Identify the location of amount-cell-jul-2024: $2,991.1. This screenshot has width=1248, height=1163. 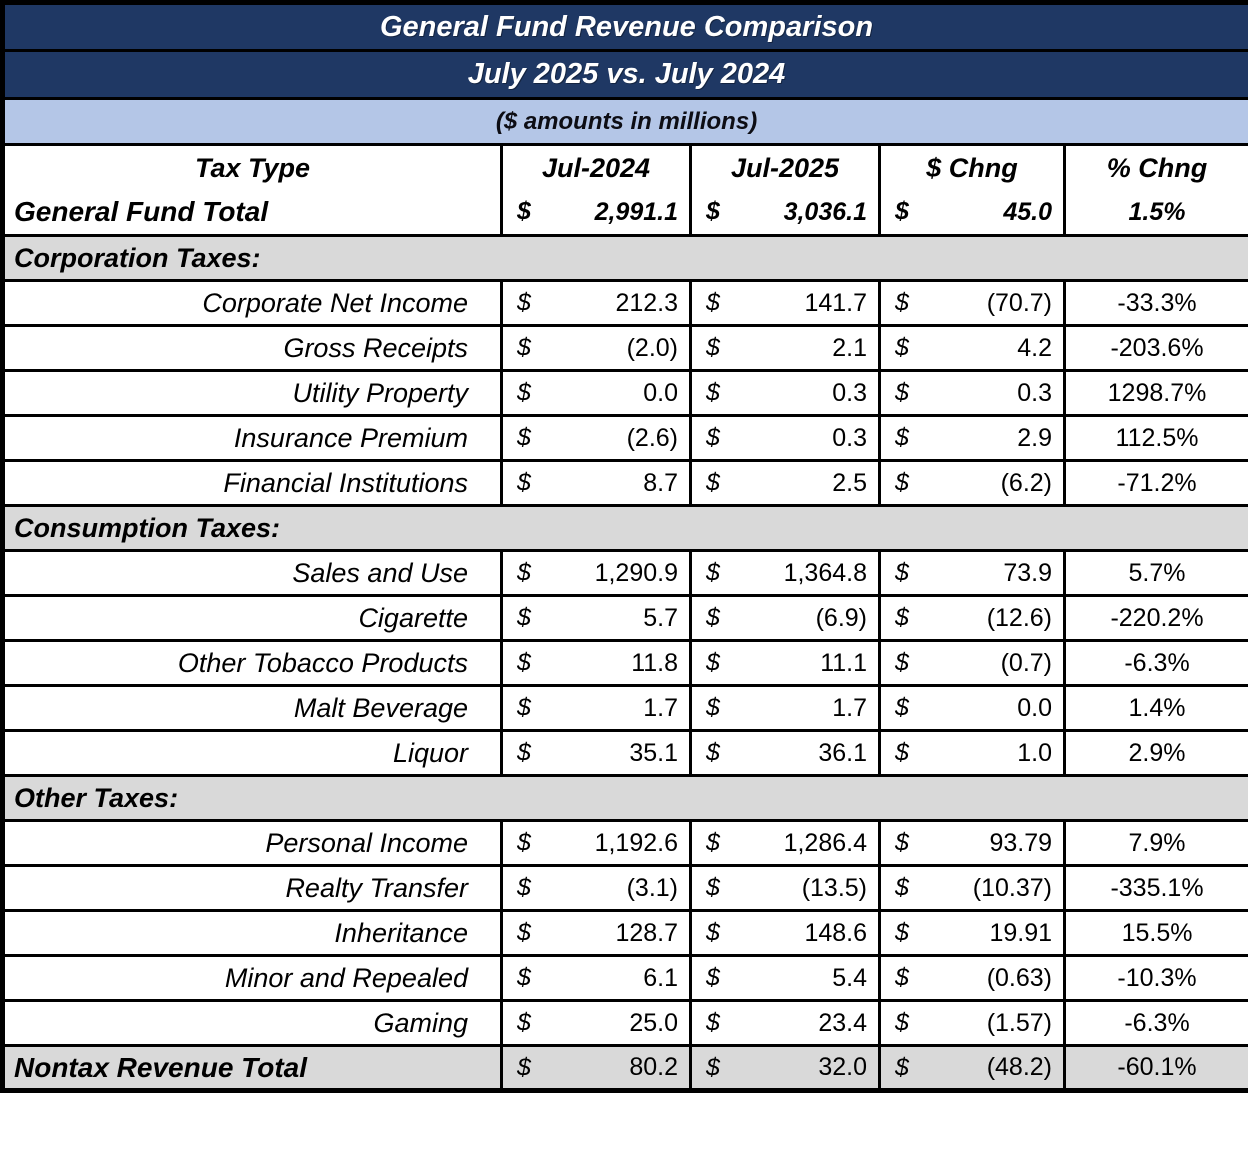
(595, 213).